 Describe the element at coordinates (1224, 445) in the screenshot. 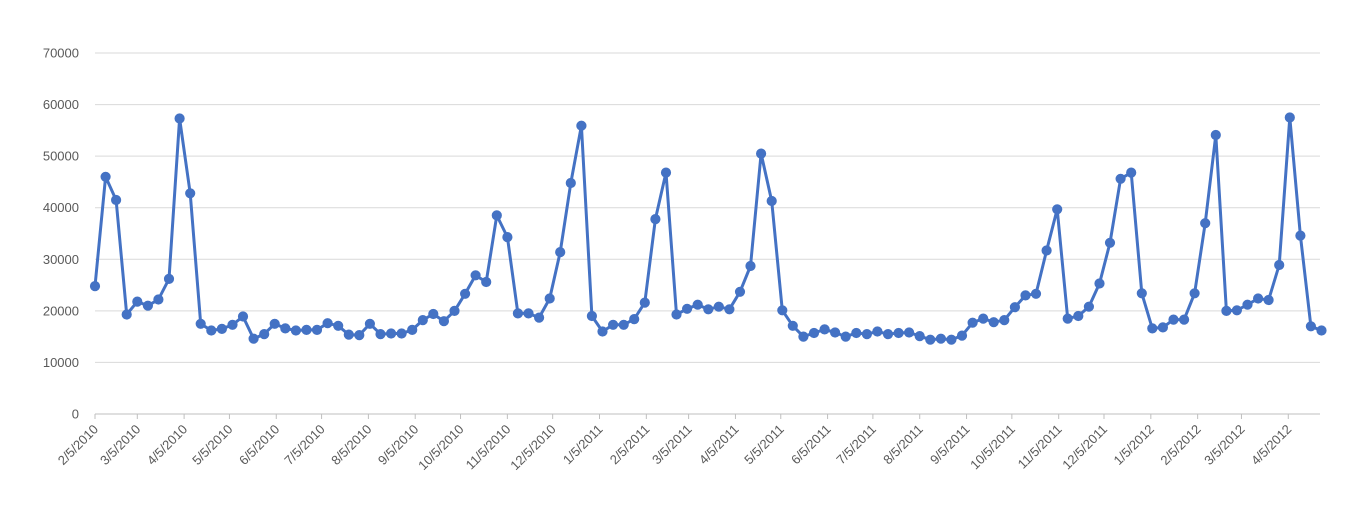

I see `x-tick-label: 3/5/2012` at that location.